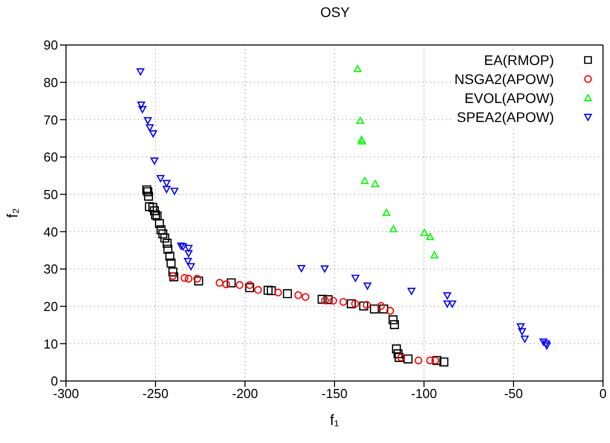  I want to click on x-tick-label: 0, so click(603, 394).